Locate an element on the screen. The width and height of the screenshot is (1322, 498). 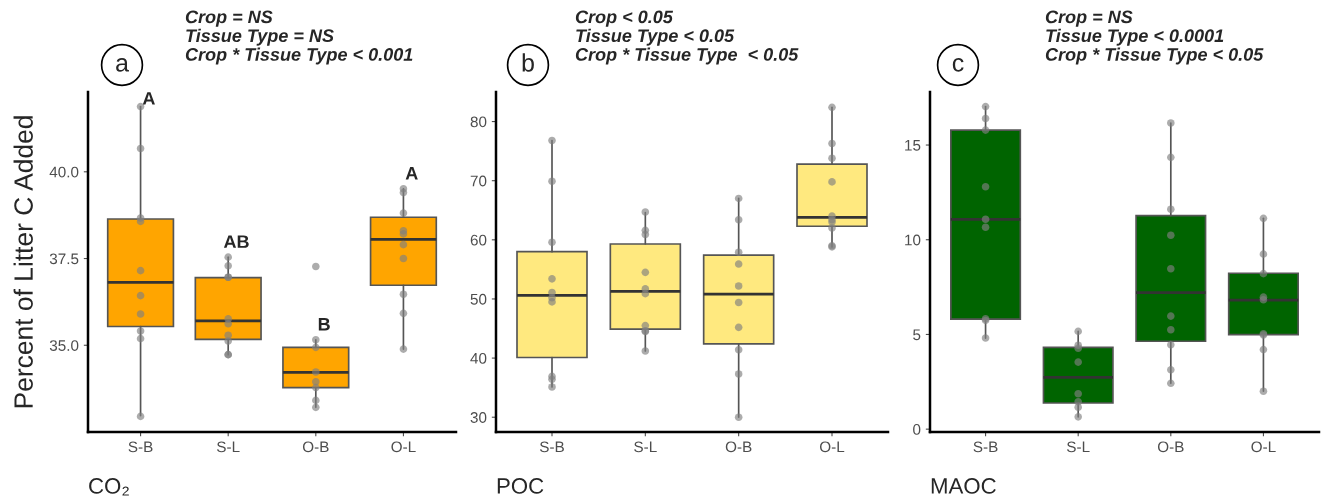
y-tick-label: 80 is located at coordinates (478, 122).